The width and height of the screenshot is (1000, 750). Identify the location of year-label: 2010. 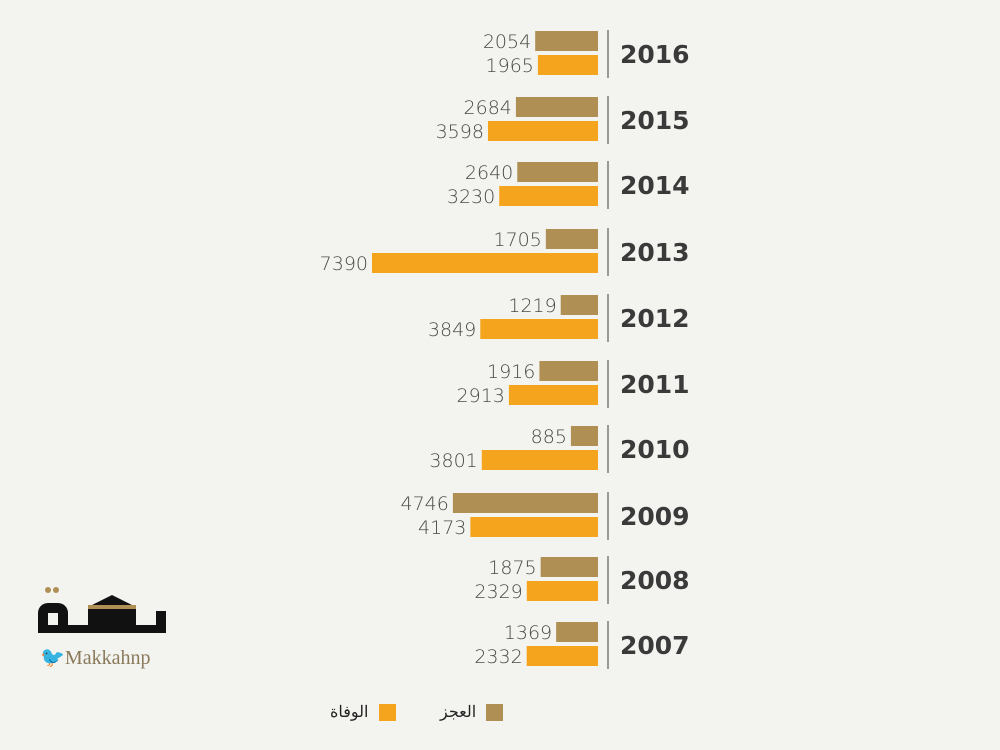
(655, 449).